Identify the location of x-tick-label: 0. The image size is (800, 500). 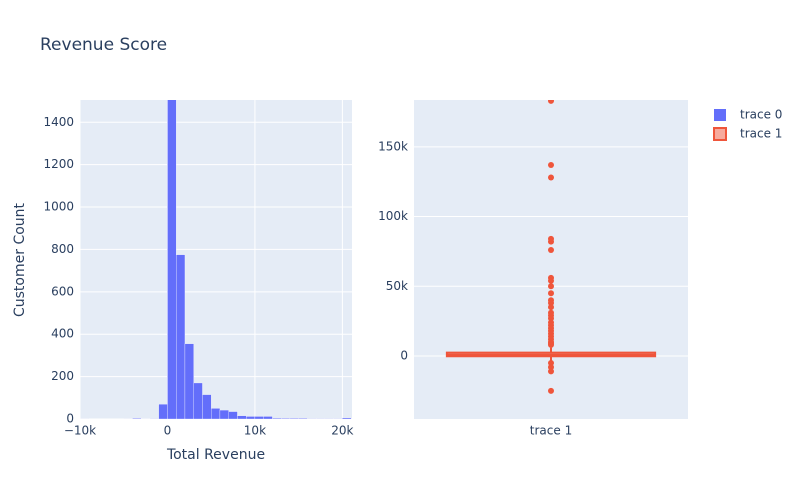
(168, 431).